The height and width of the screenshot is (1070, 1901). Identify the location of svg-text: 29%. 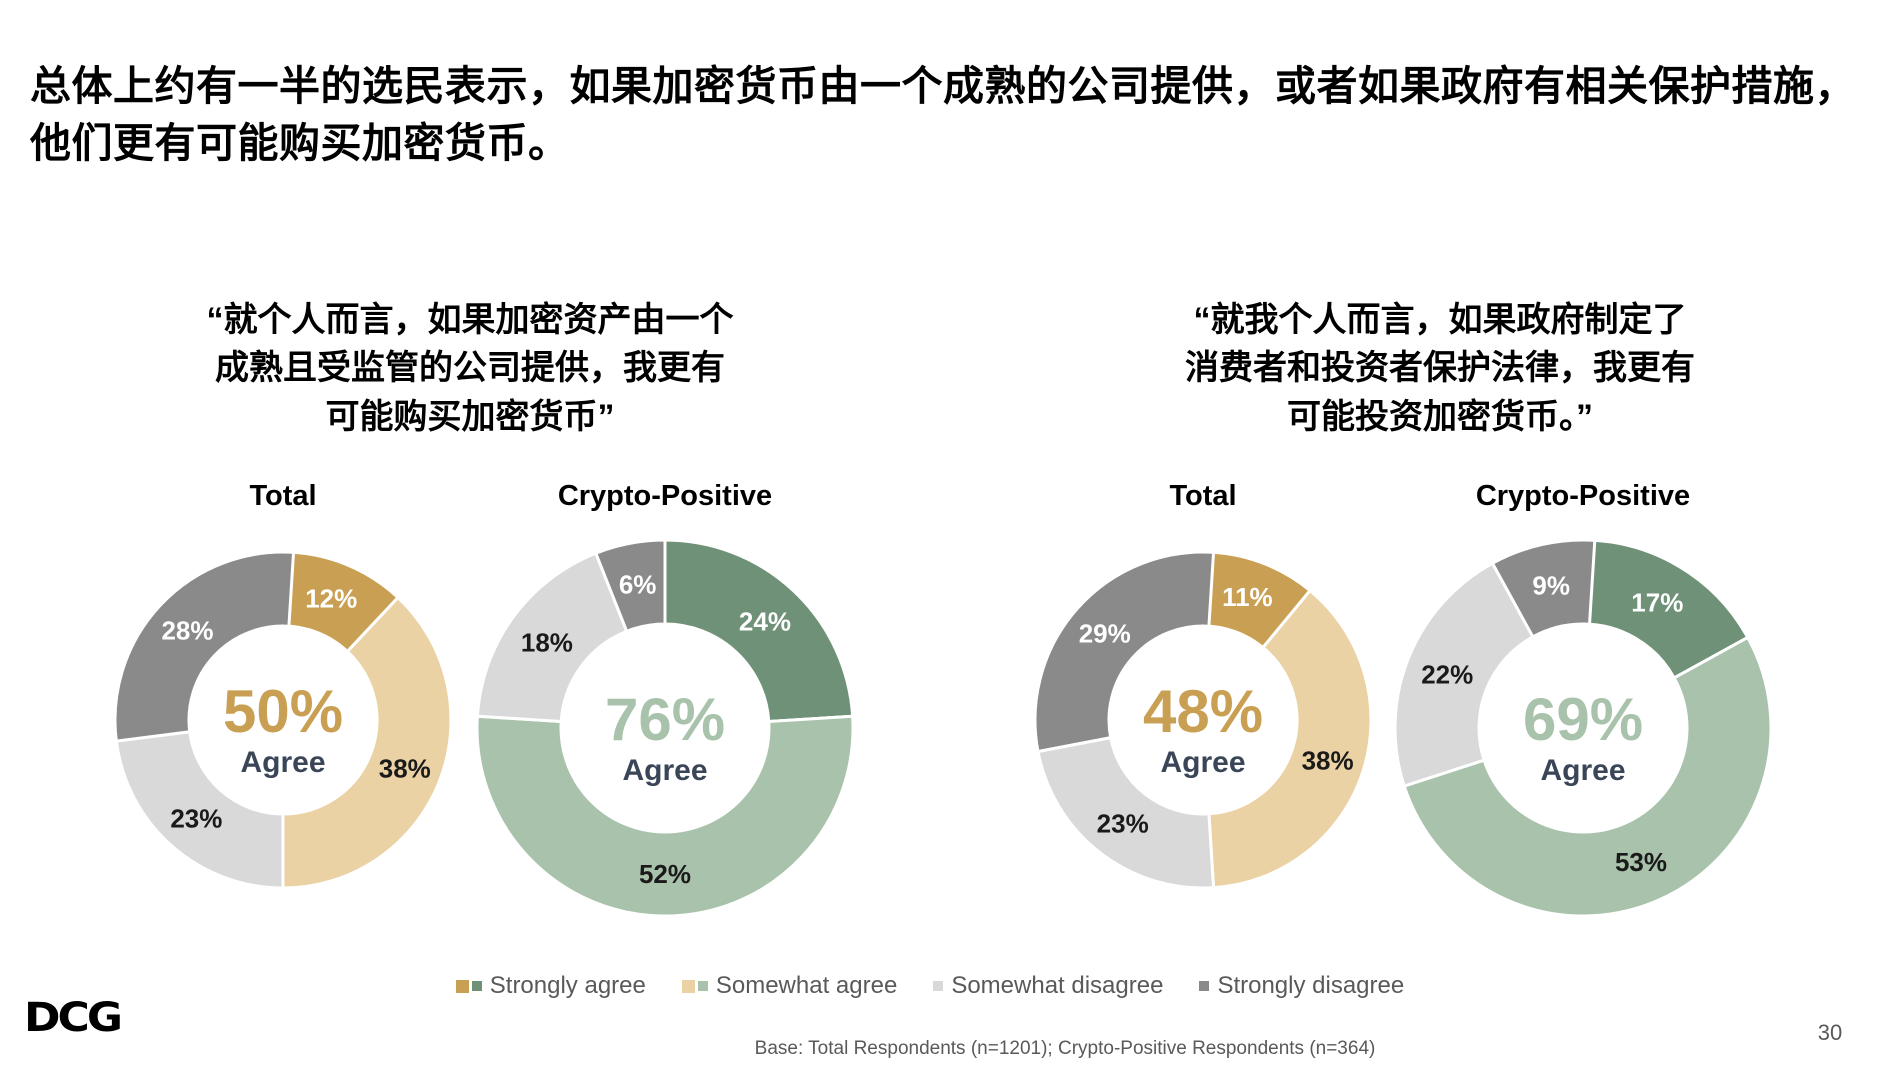
(1105, 633).